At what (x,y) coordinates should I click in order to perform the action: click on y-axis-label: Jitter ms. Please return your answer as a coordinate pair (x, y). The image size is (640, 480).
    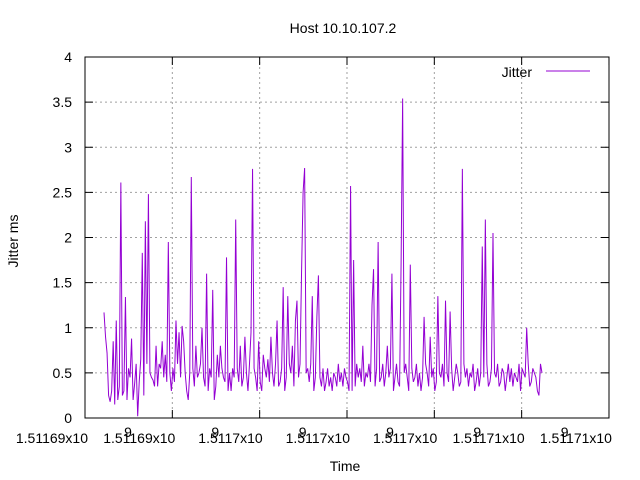
    Looking at the image, I should click on (13, 241).